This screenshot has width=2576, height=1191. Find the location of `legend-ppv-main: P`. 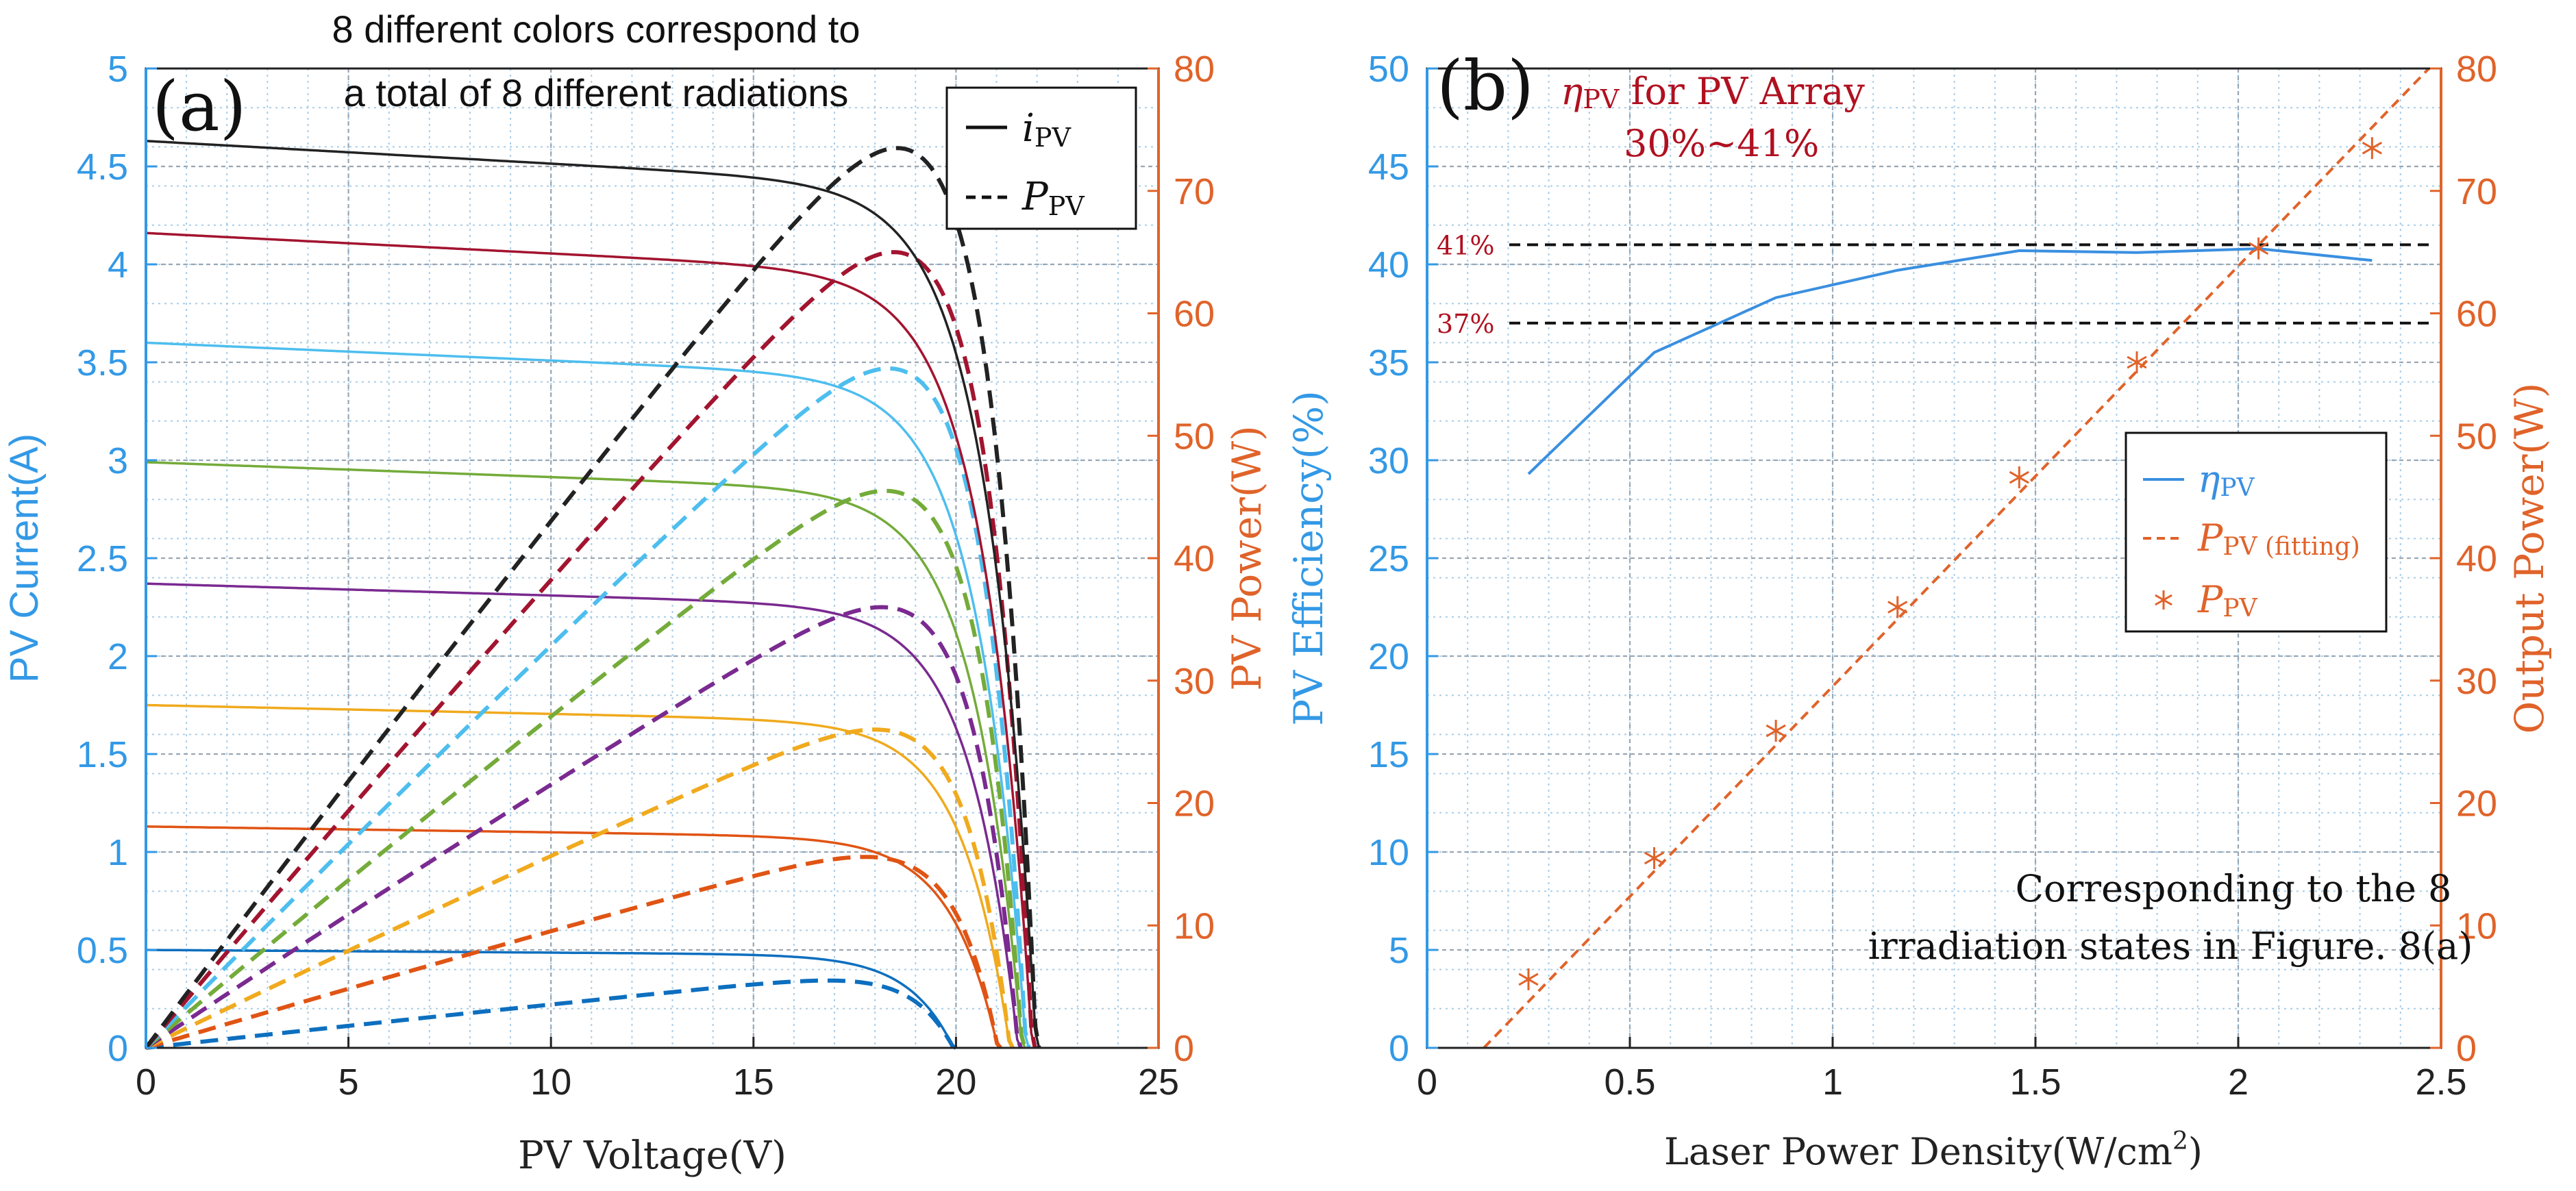

legend-ppv-main: P is located at coordinates (1035, 197).